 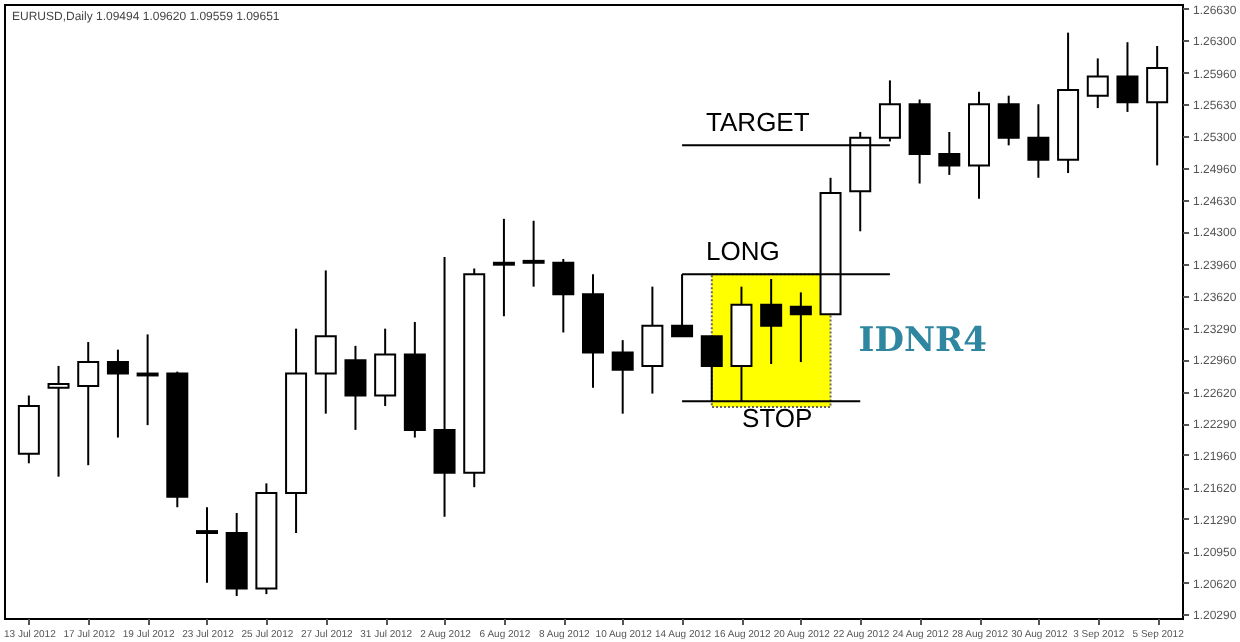 What do you see at coordinates (777, 418) in the screenshot?
I see `ref-line-label: STOP` at bounding box center [777, 418].